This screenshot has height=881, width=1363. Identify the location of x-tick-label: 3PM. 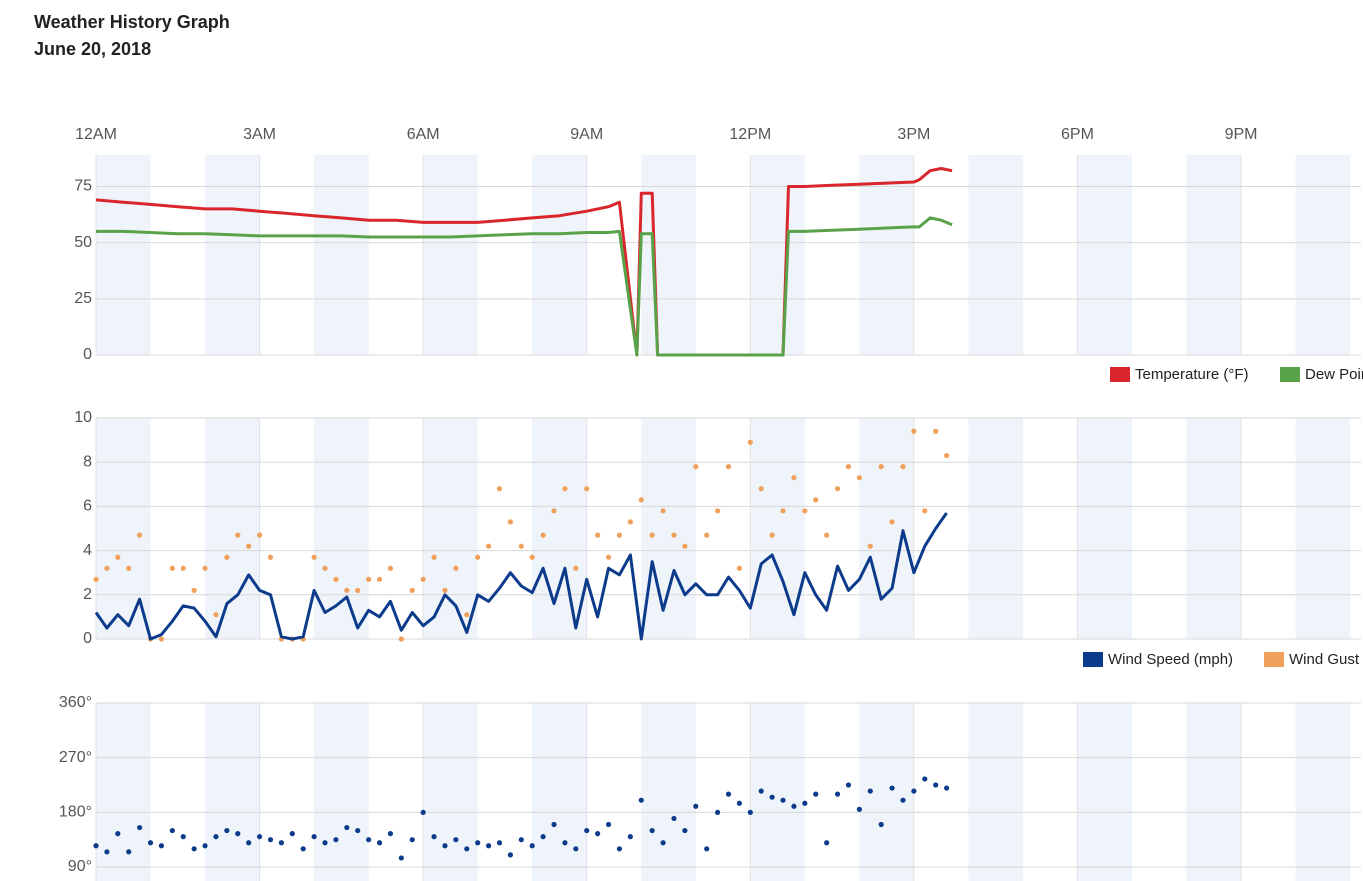
(913, 134).